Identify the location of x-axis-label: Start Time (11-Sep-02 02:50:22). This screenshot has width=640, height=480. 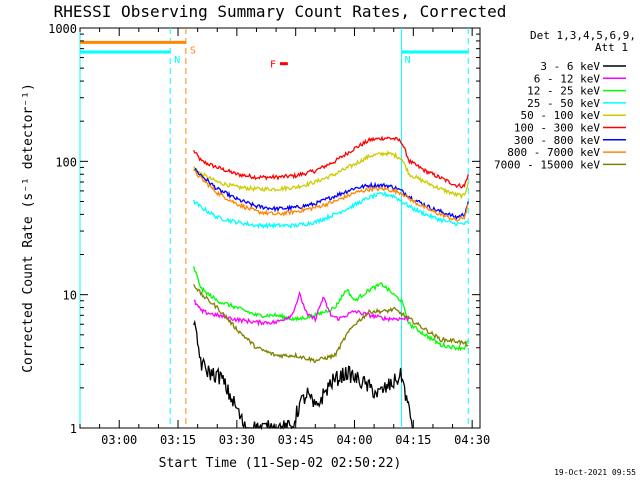
(280, 463).